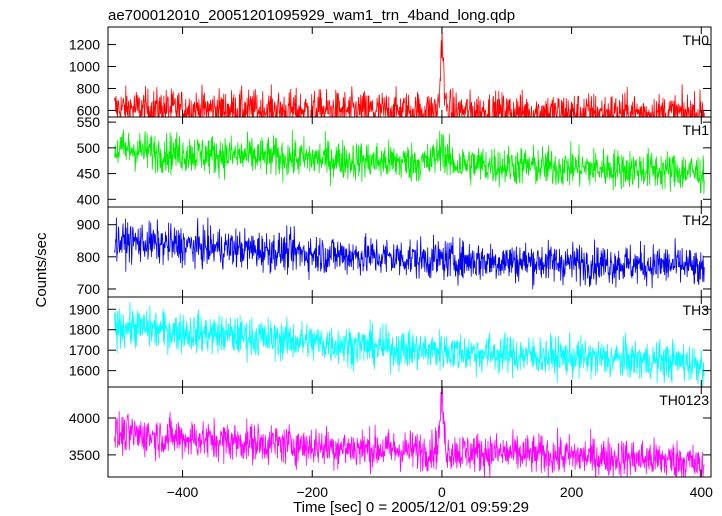 This screenshot has height=516, width=722. What do you see at coordinates (84, 350) in the screenshot?
I see `y-tick-label-th3: 1700` at bounding box center [84, 350].